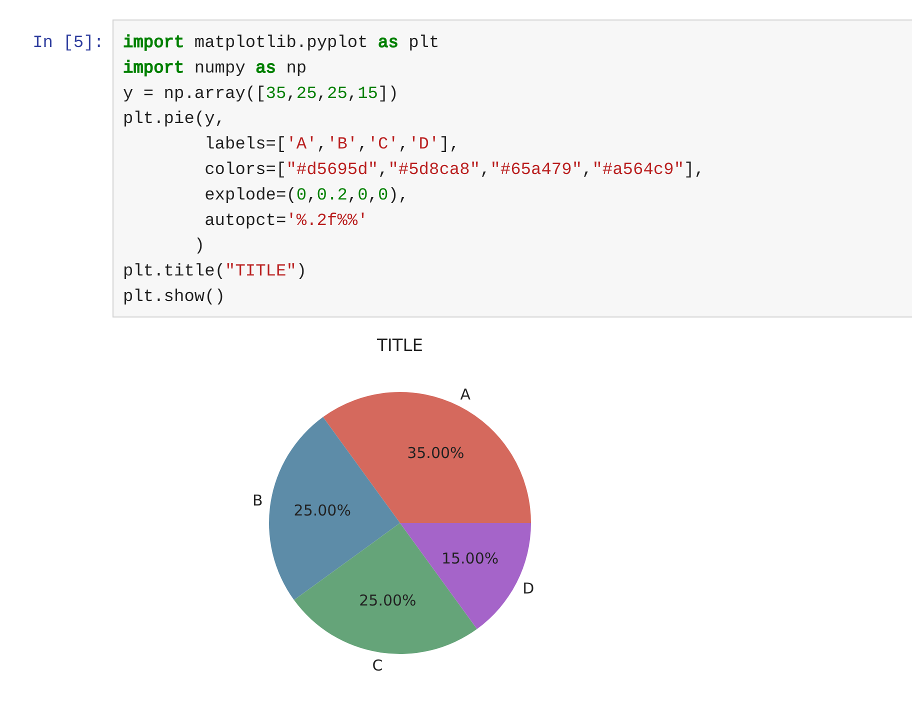 The image size is (912, 719). I want to click on data-label: 35.00%, so click(435, 453).